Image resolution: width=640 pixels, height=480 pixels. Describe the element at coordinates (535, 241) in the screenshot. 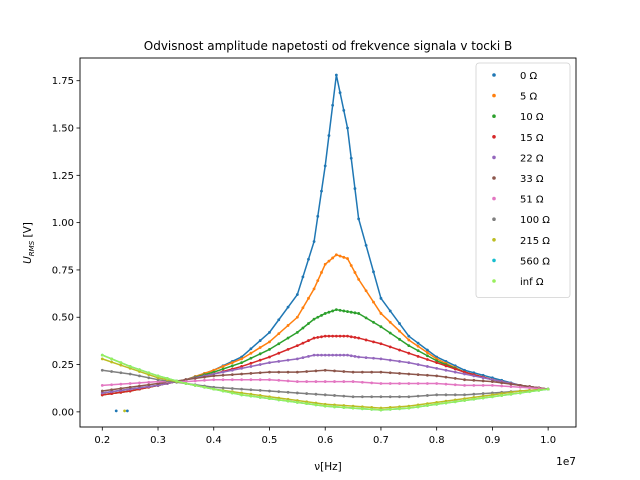

I see `legend-label: 215 Ω` at that location.